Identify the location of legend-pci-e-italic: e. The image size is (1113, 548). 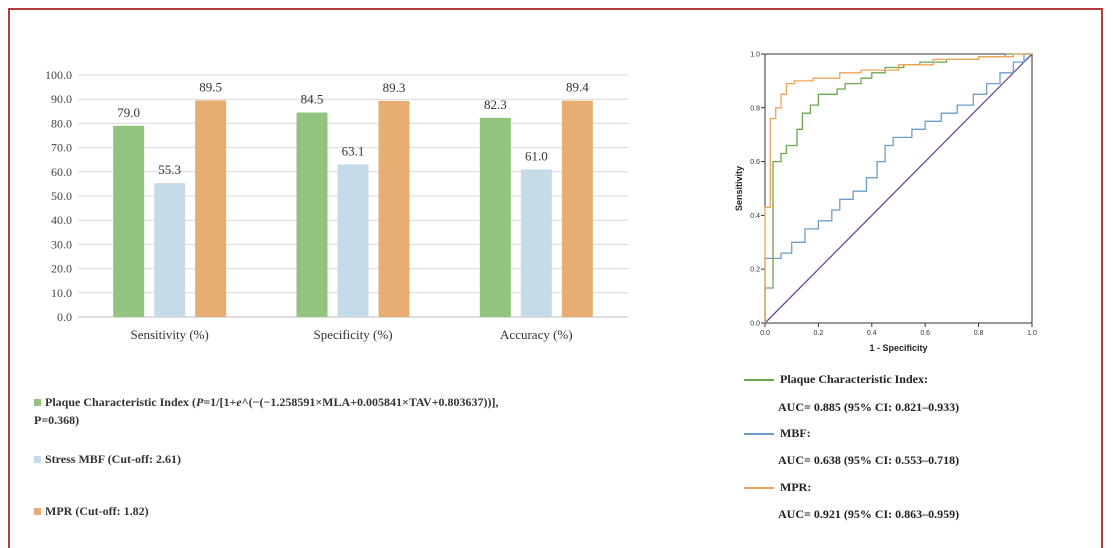
(239, 402).